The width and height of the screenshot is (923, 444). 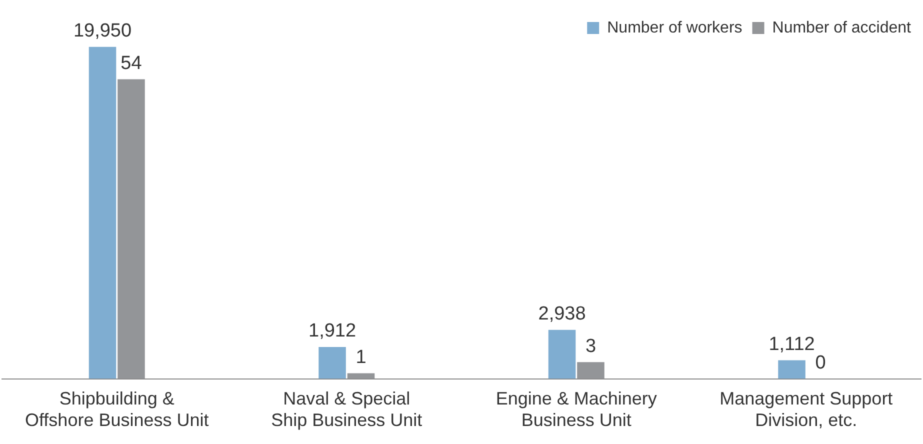 What do you see at coordinates (346, 409) in the screenshot?
I see `x-tick-label: Naval & Special Ship Business Unit` at bounding box center [346, 409].